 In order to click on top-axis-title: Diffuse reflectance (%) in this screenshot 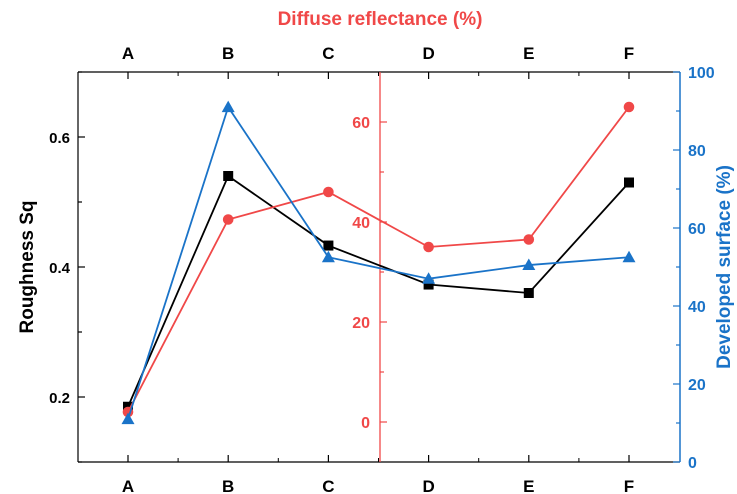, I will do `click(380, 19)`.